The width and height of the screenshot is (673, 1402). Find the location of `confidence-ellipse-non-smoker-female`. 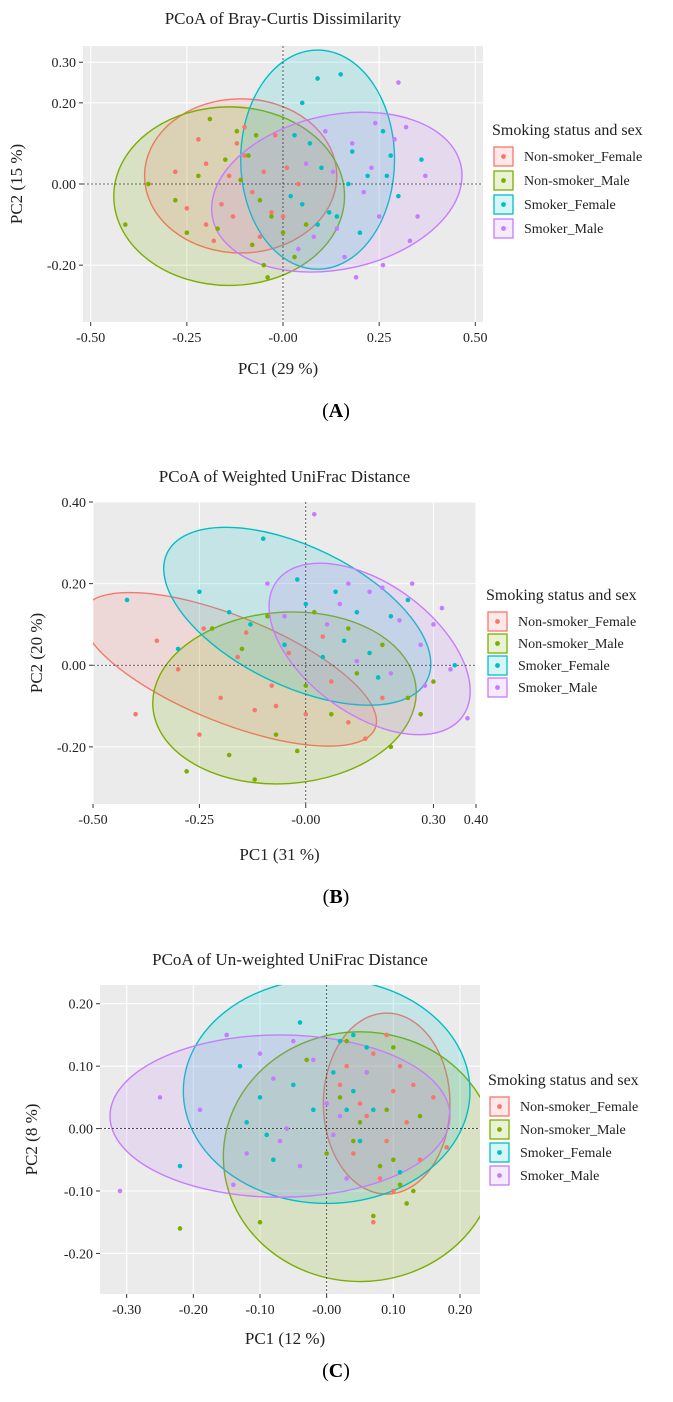

confidence-ellipse-non-smoker-female is located at coordinates (235, 669).